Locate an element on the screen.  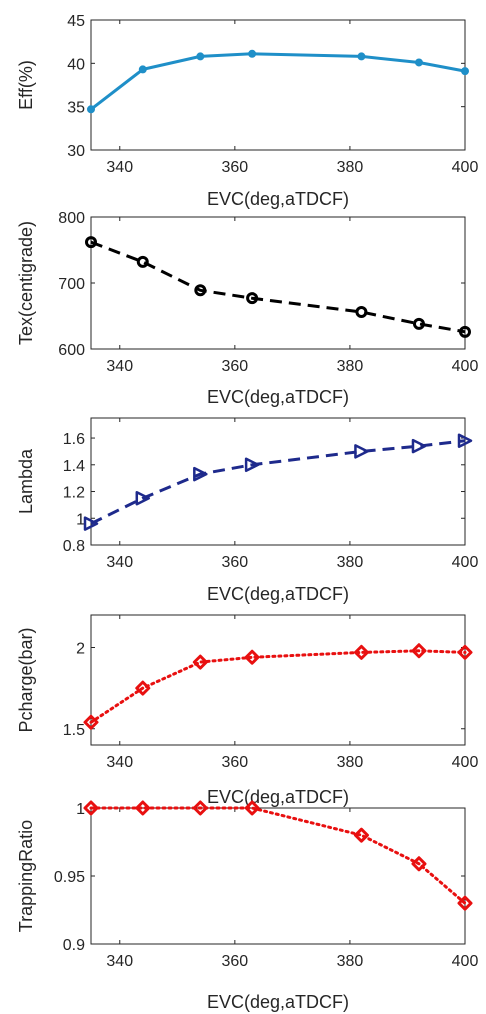
y-tick-label: 1.4 is located at coordinates (74, 466).